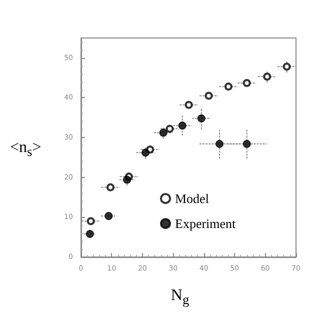  I want to click on legend-label: Model, so click(192, 198).